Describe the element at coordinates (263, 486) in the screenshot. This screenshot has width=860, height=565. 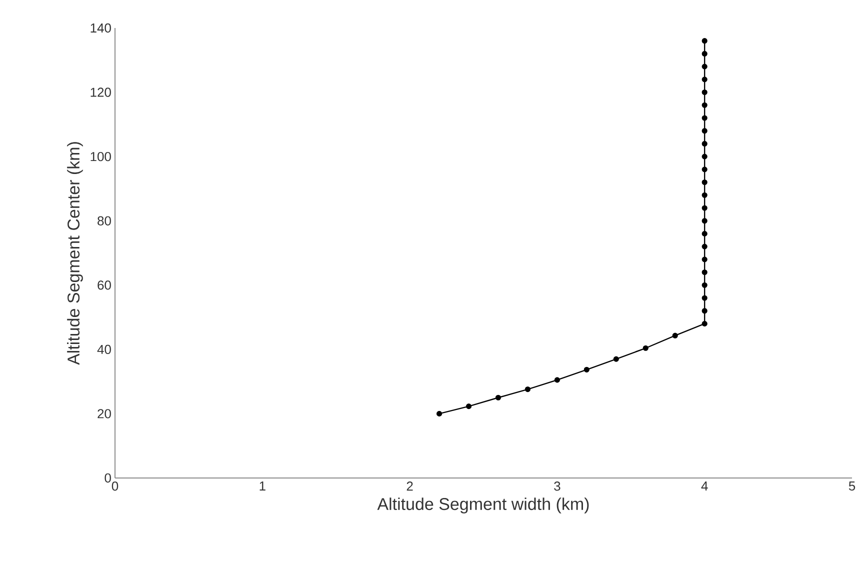
I see `x-tick-label: 1` at that location.